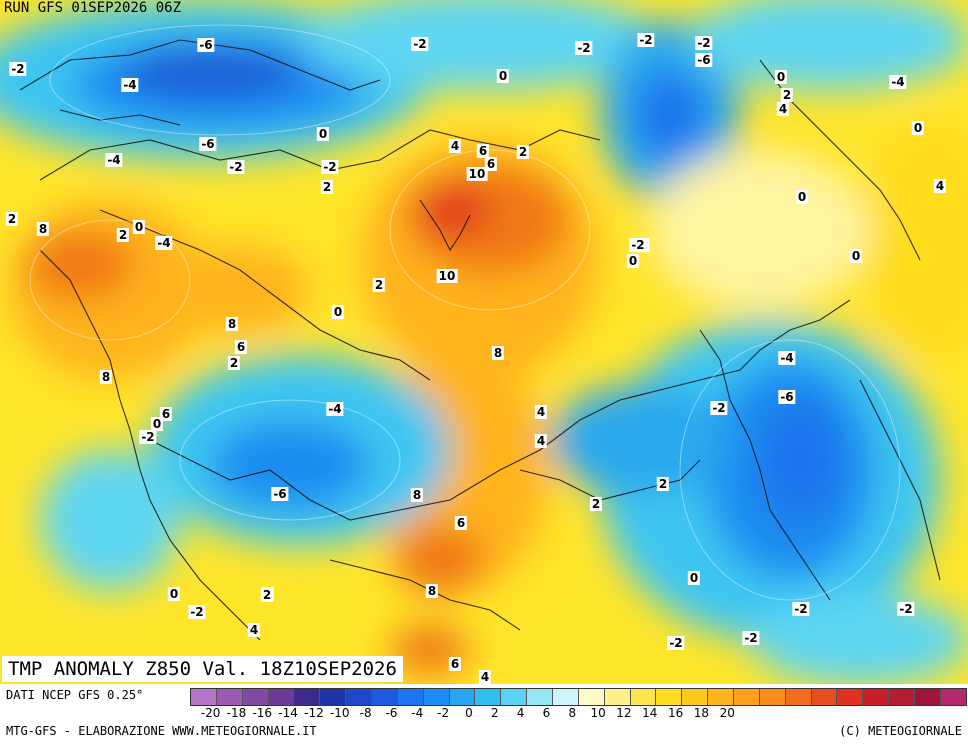 Image resolution: width=968 pixels, height=745 pixels. What do you see at coordinates (727, 713) in the screenshot?
I see `colorbar-tick-label: 20` at bounding box center [727, 713].